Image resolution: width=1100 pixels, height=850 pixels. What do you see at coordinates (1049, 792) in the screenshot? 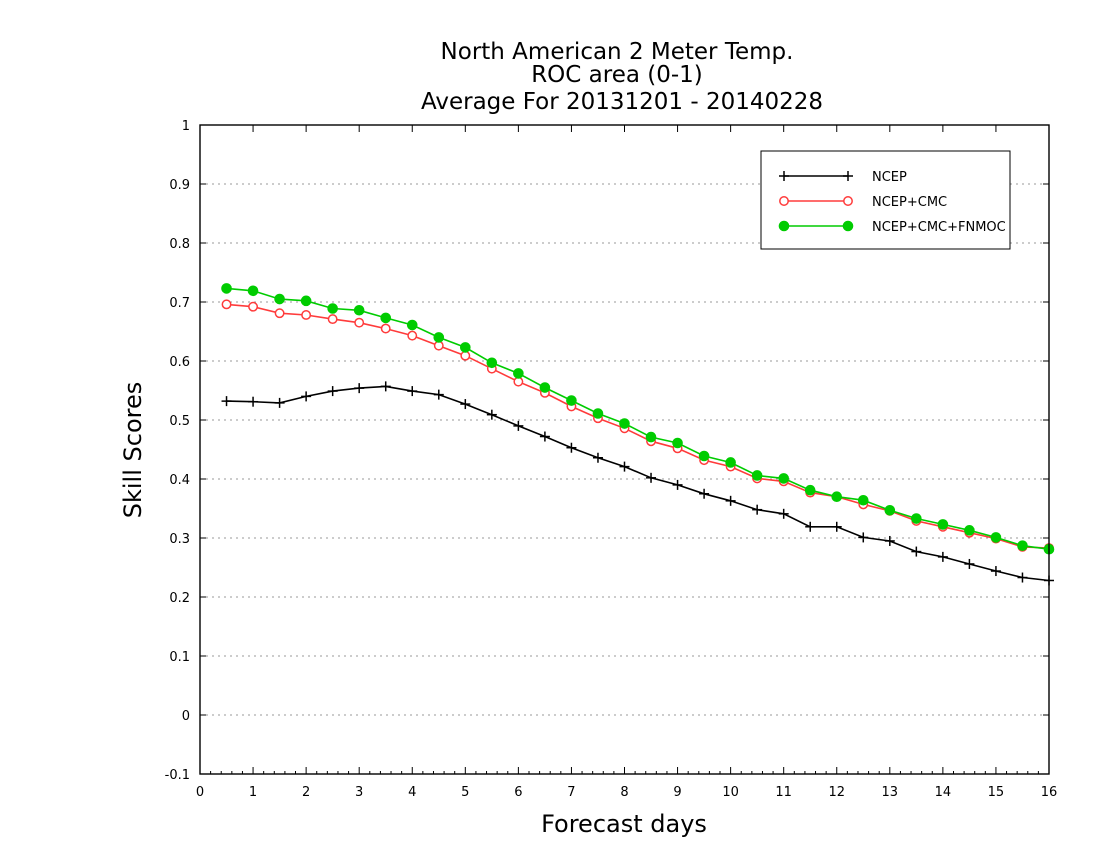
I see `x-tick-label: 16` at bounding box center [1049, 792].